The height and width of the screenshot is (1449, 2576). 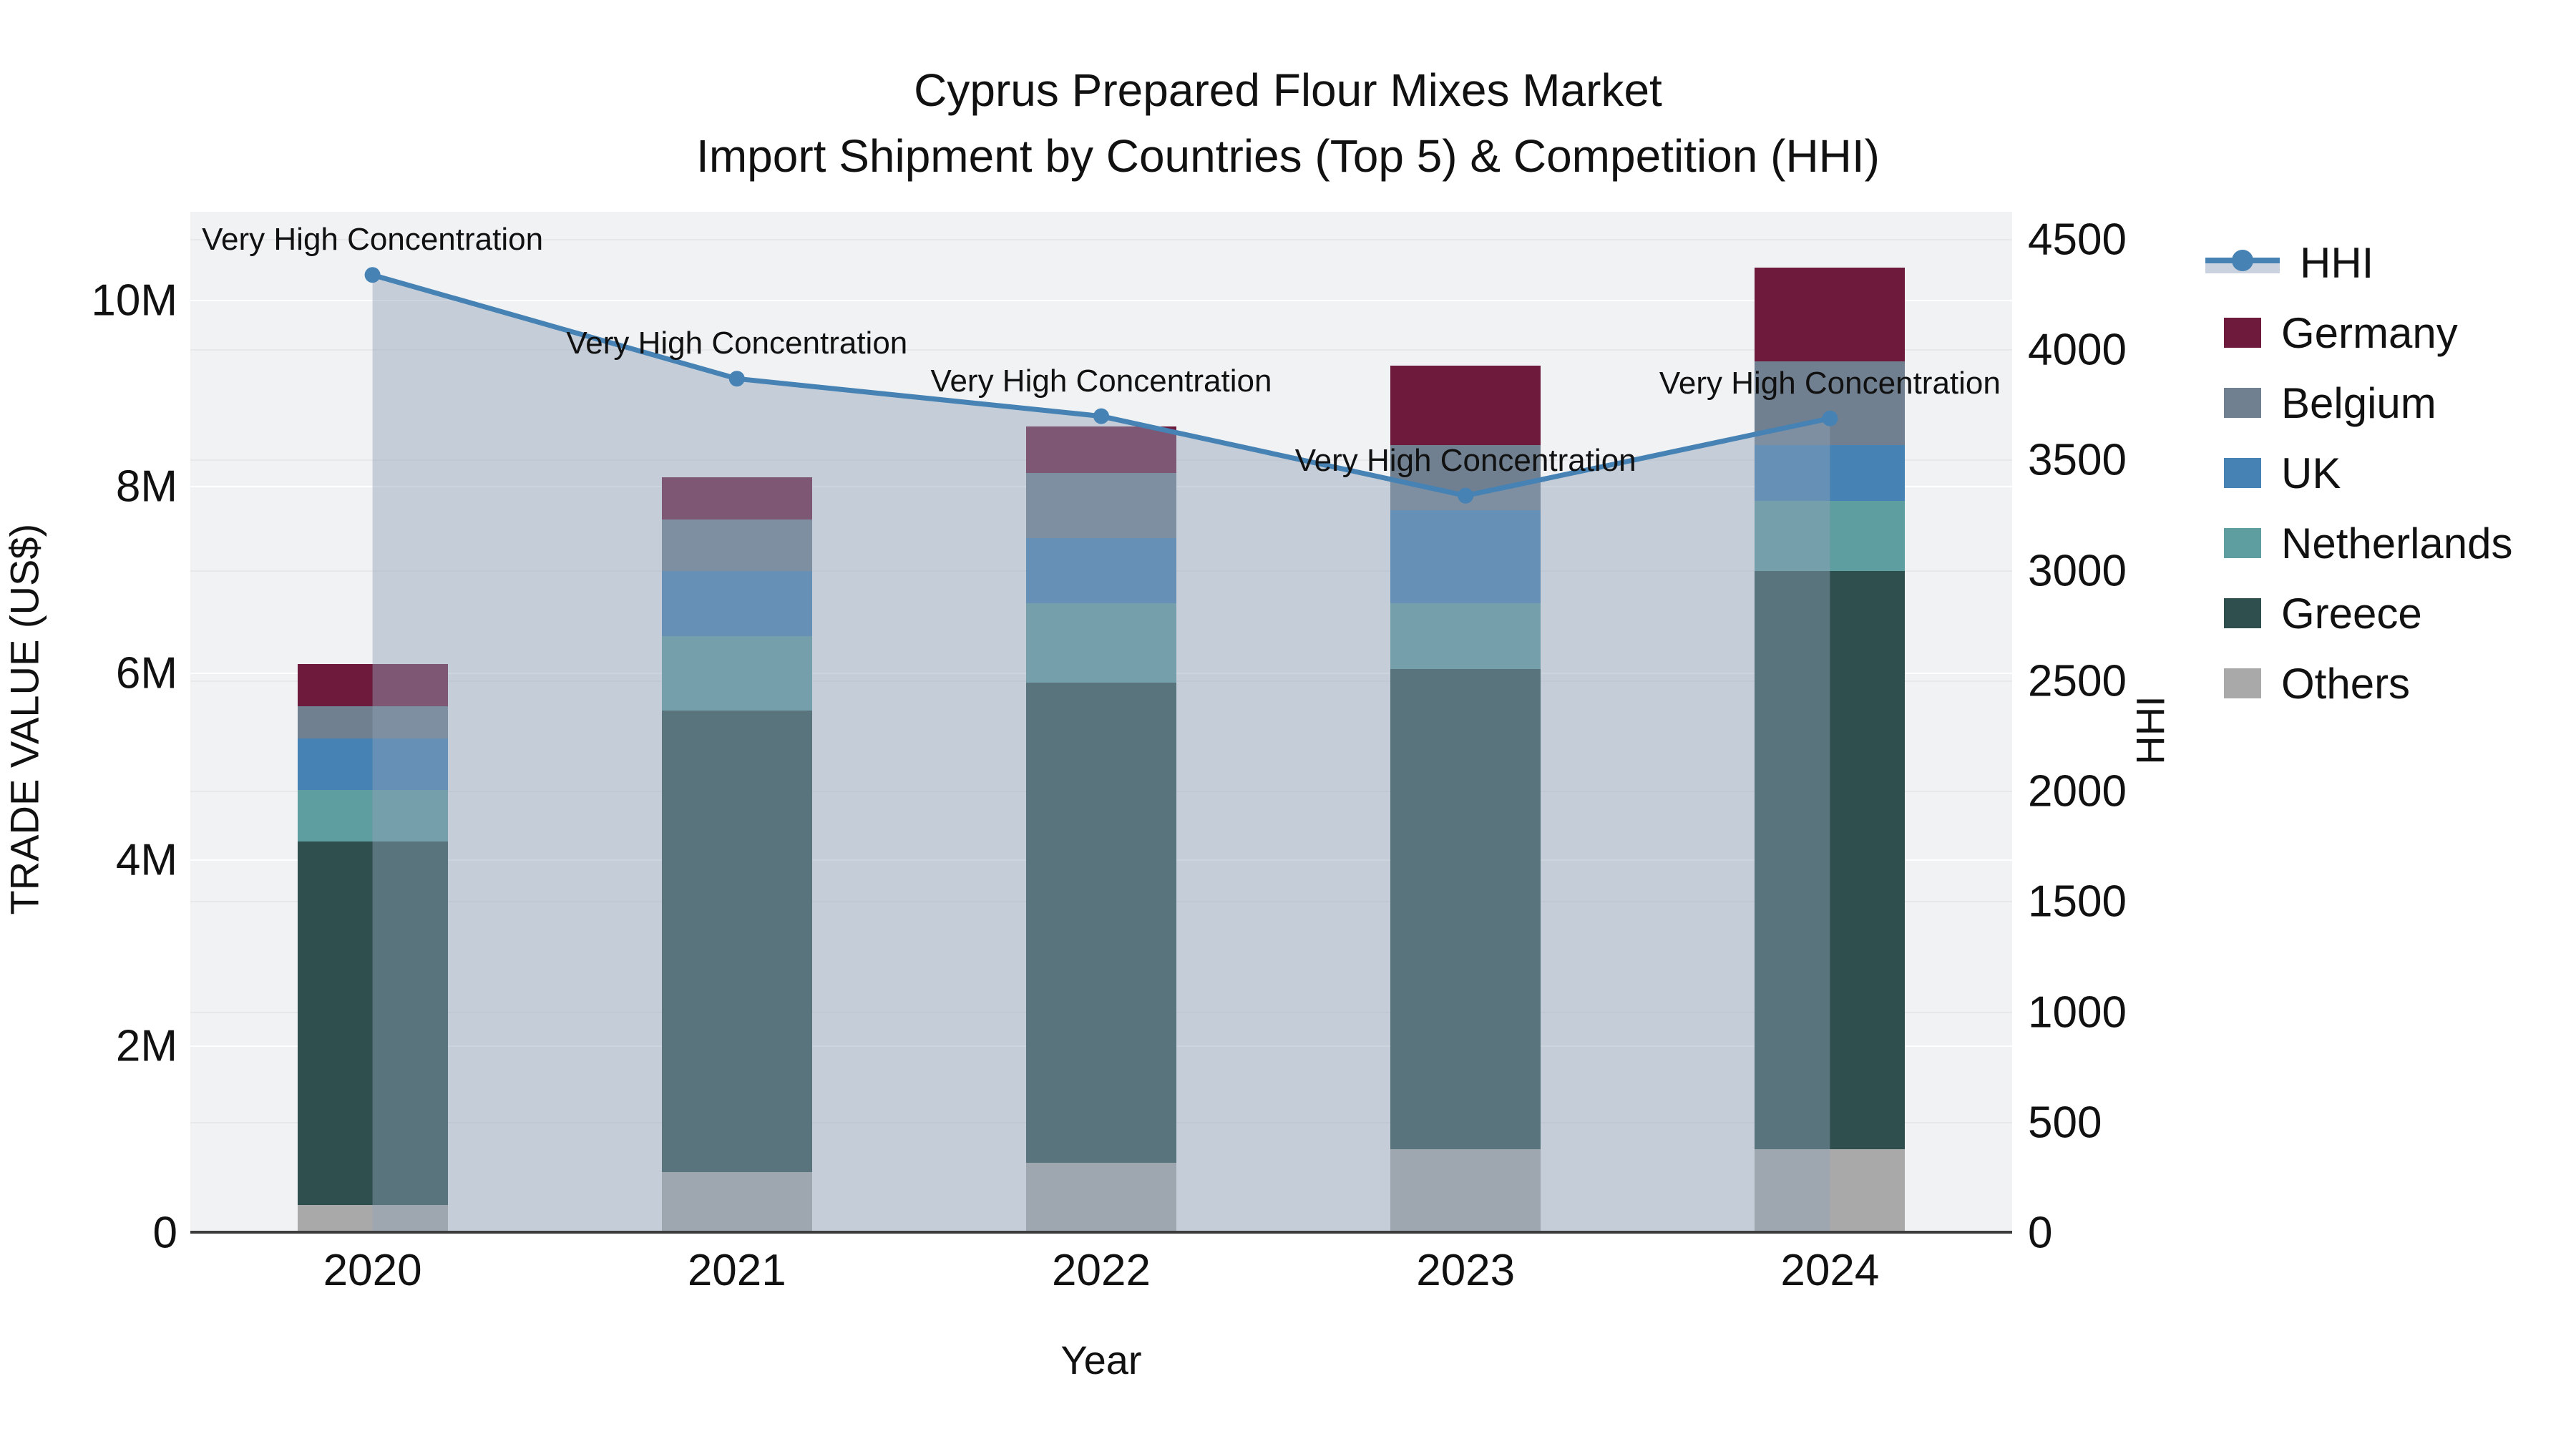 What do you see at coordinates (1465, 405) in the screenshot?
I see `bar-segment-germany-2023` at bounding box center [1465, 405].